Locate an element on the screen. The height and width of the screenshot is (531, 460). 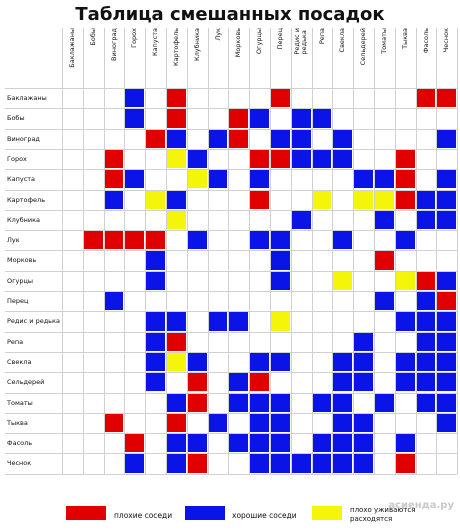
column-header-label: Картофель is located at coordinates (175, 47).